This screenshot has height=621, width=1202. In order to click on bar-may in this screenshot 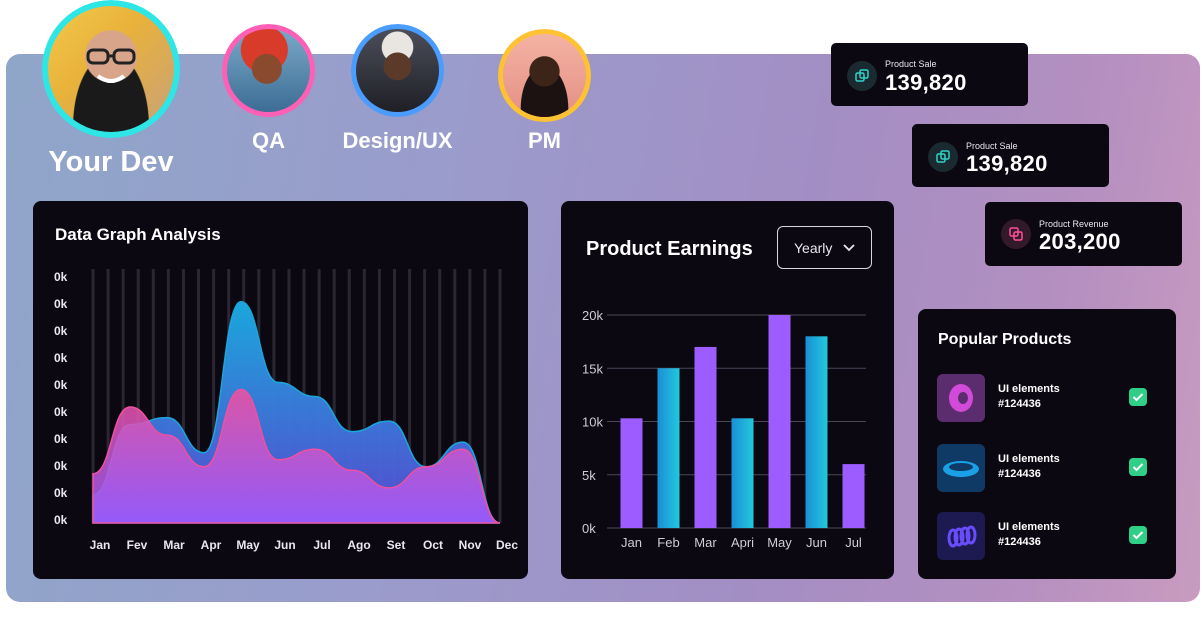, I will do `click(779, 421)`.